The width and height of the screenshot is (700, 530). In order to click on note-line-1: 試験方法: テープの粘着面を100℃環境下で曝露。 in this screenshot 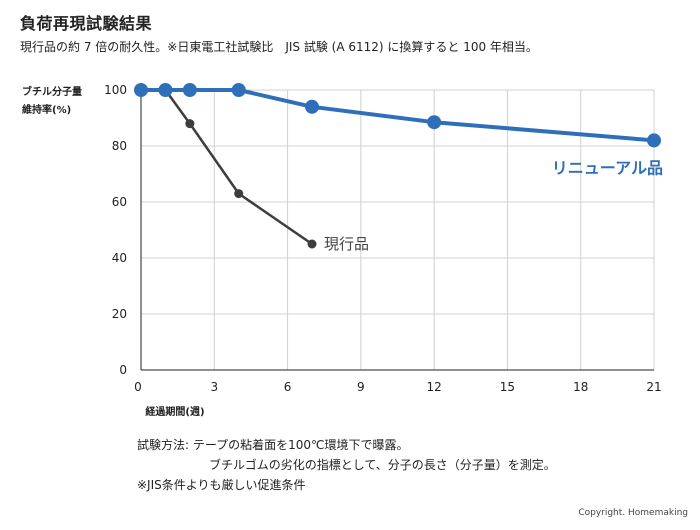, I will do `click(273, 445)`.